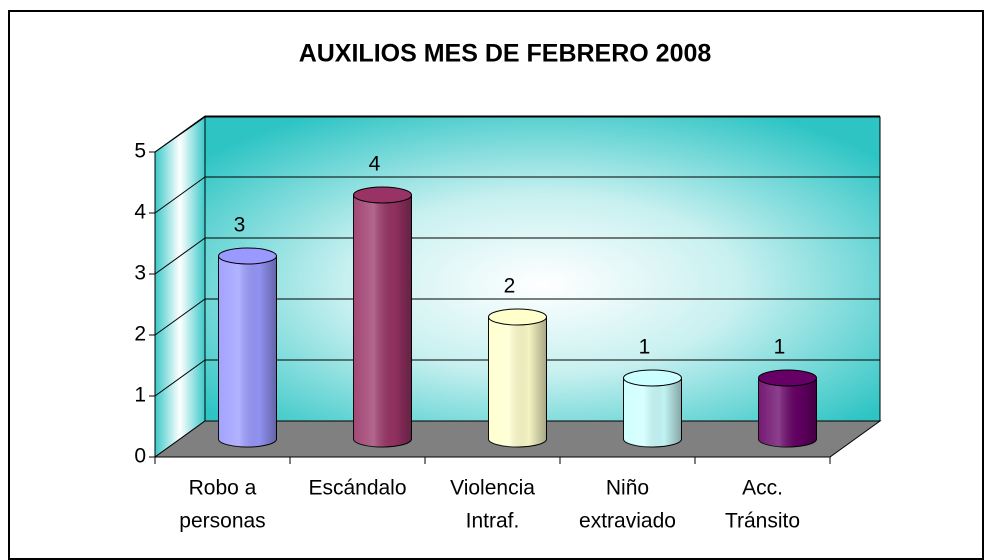 The height and width of the screenshot is (560, 984). I want to click on y-tick-label: 1, so click(140, 395).